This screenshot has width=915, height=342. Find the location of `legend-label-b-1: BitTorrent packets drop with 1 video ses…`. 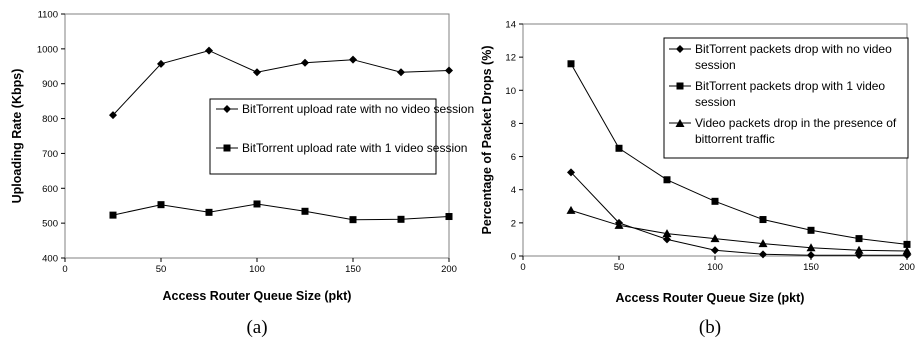

legend-label-b-1: BitTorrent packets drop with 1 video ses… is located at coordinates (791, 94).